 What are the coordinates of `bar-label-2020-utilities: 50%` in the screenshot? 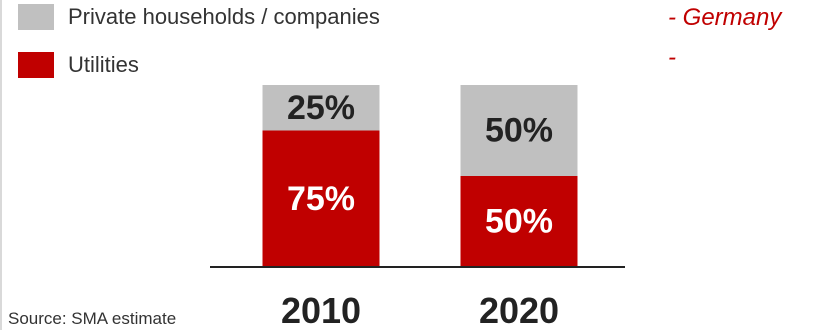 It's located at (519, 222).